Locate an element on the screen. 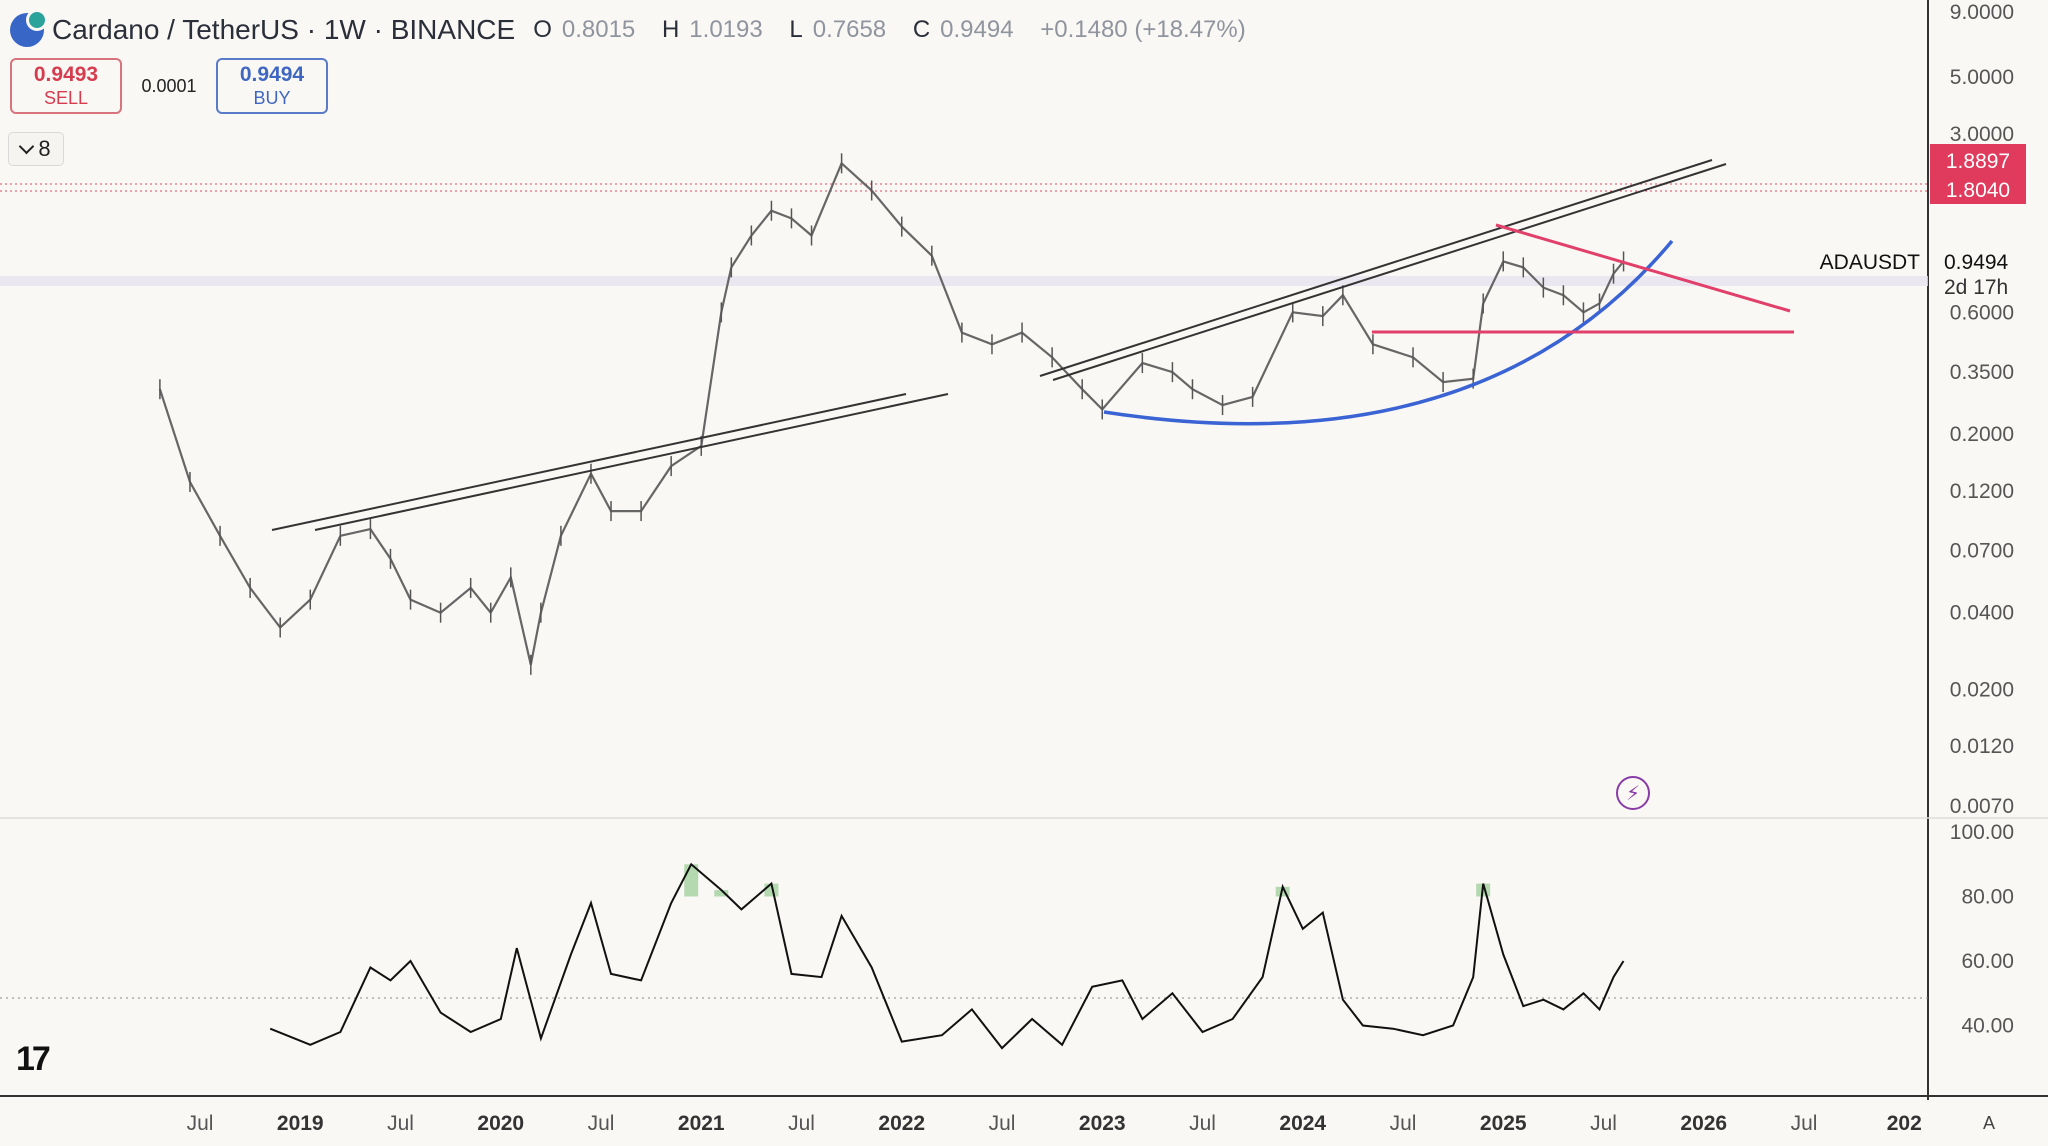 The height and width of the screenshot is (1146, 2048). time-axis-tick-label: 2020 is located at coordinates (500, 1123).